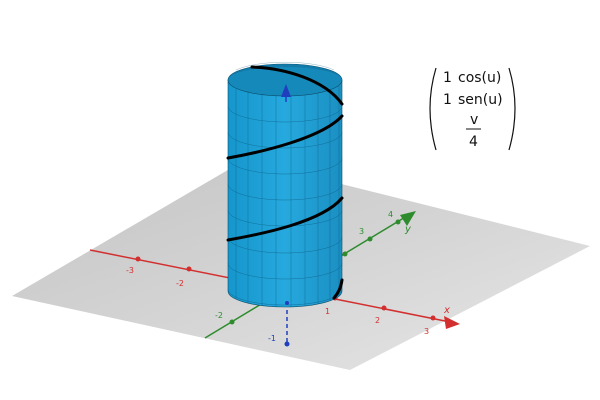  What do you see at coordinates (219, 315) in the screenshot?
I see `y-tick-label-minus2: -2` at bounding box center [219, 315].